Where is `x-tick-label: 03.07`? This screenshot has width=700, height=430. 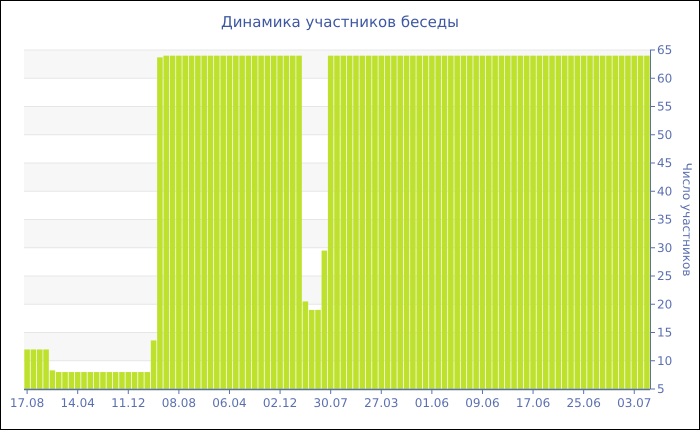
x-tick-label: 03.07 is located at coordinates (634, 403).